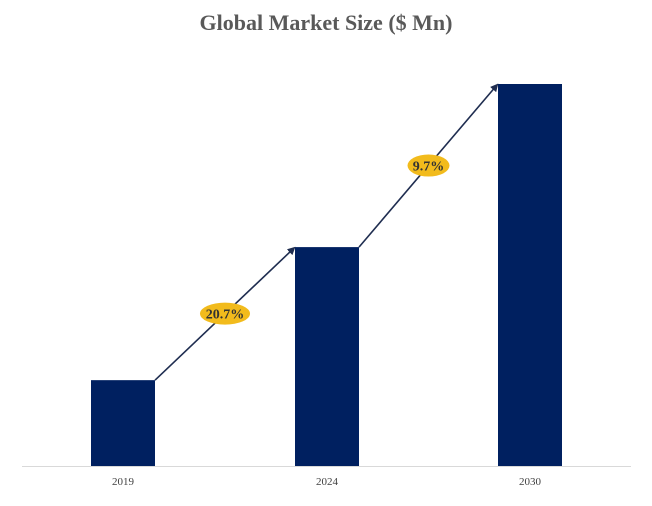 The image size is (652, 506). I want to click on x-tick-label-2030: 2030, so click(530, 482).